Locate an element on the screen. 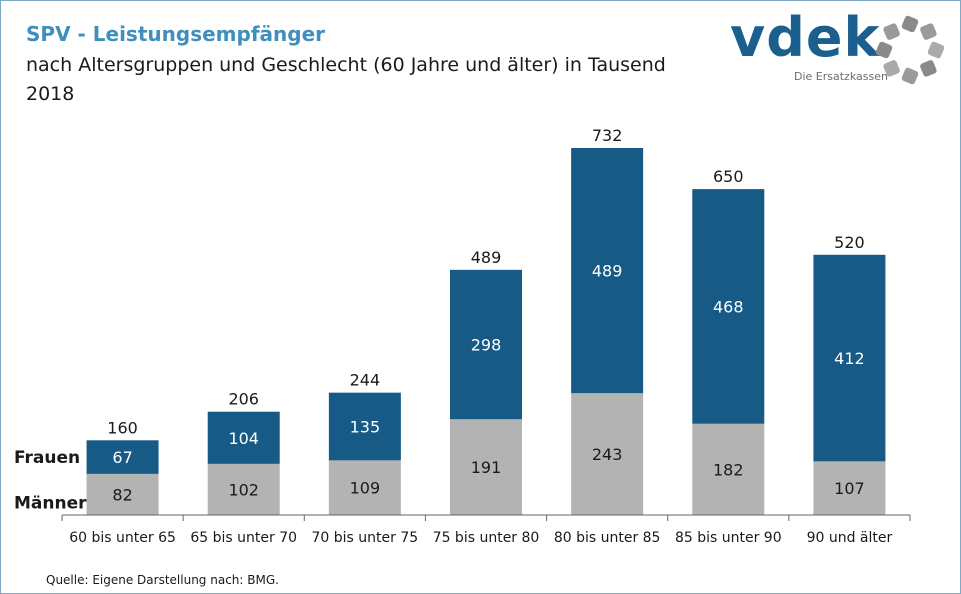 This screenshot has height=594, width=961. legend: Frauen Männer is located at coordinates (50, 480).